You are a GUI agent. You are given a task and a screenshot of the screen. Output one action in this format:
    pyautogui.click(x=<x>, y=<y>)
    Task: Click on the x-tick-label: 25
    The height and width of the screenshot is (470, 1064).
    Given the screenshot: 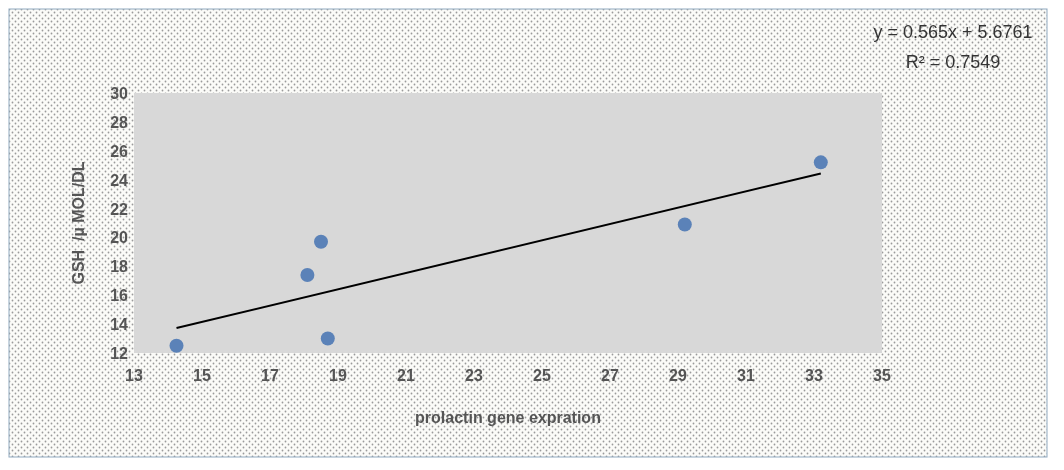 What is the action you would take?
    pyautogui.click(x=542, y=375)
    